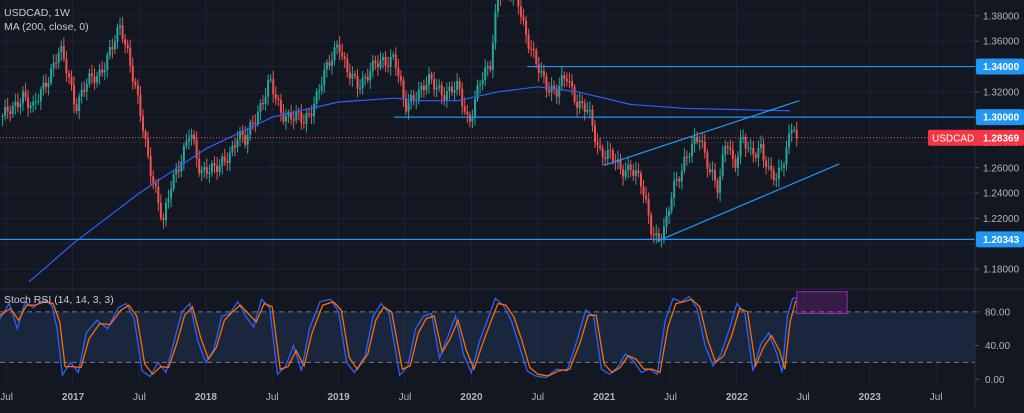  Describe the element at coordinates (73, 397) in the screenshot. I see `x-tick-label: 2017` at that location.